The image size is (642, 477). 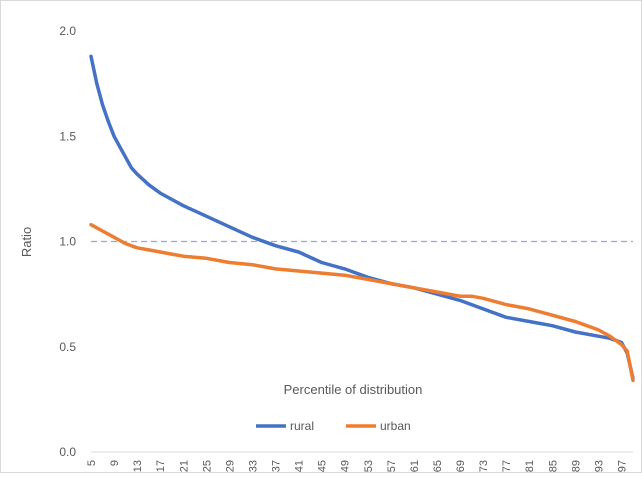 What do you see at coordinates (553, 466) in the screenshot?
I see `x-tick-label: 85` at bounding box center [553, 466].